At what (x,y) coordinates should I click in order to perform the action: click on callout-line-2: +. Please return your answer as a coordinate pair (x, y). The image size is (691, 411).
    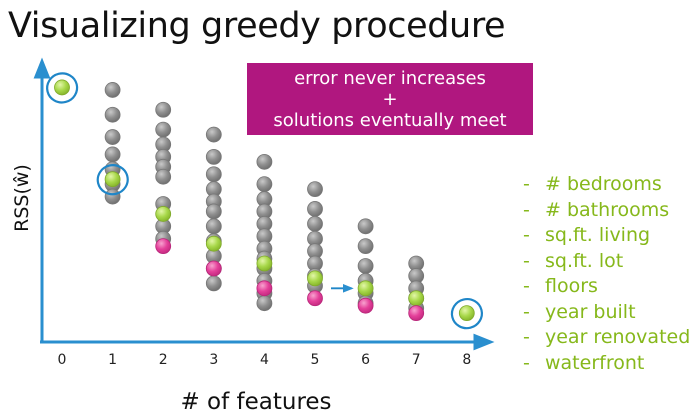
    Looking at the image, I should click on (390, 99).